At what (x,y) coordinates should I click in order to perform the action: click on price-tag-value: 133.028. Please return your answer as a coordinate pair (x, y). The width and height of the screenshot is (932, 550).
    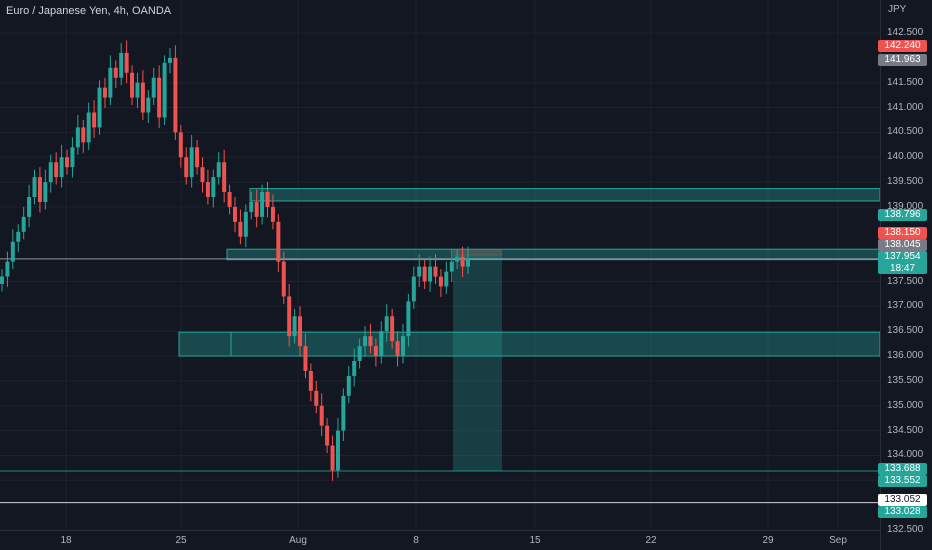
    Looking at the image, I should click on (902, 511).